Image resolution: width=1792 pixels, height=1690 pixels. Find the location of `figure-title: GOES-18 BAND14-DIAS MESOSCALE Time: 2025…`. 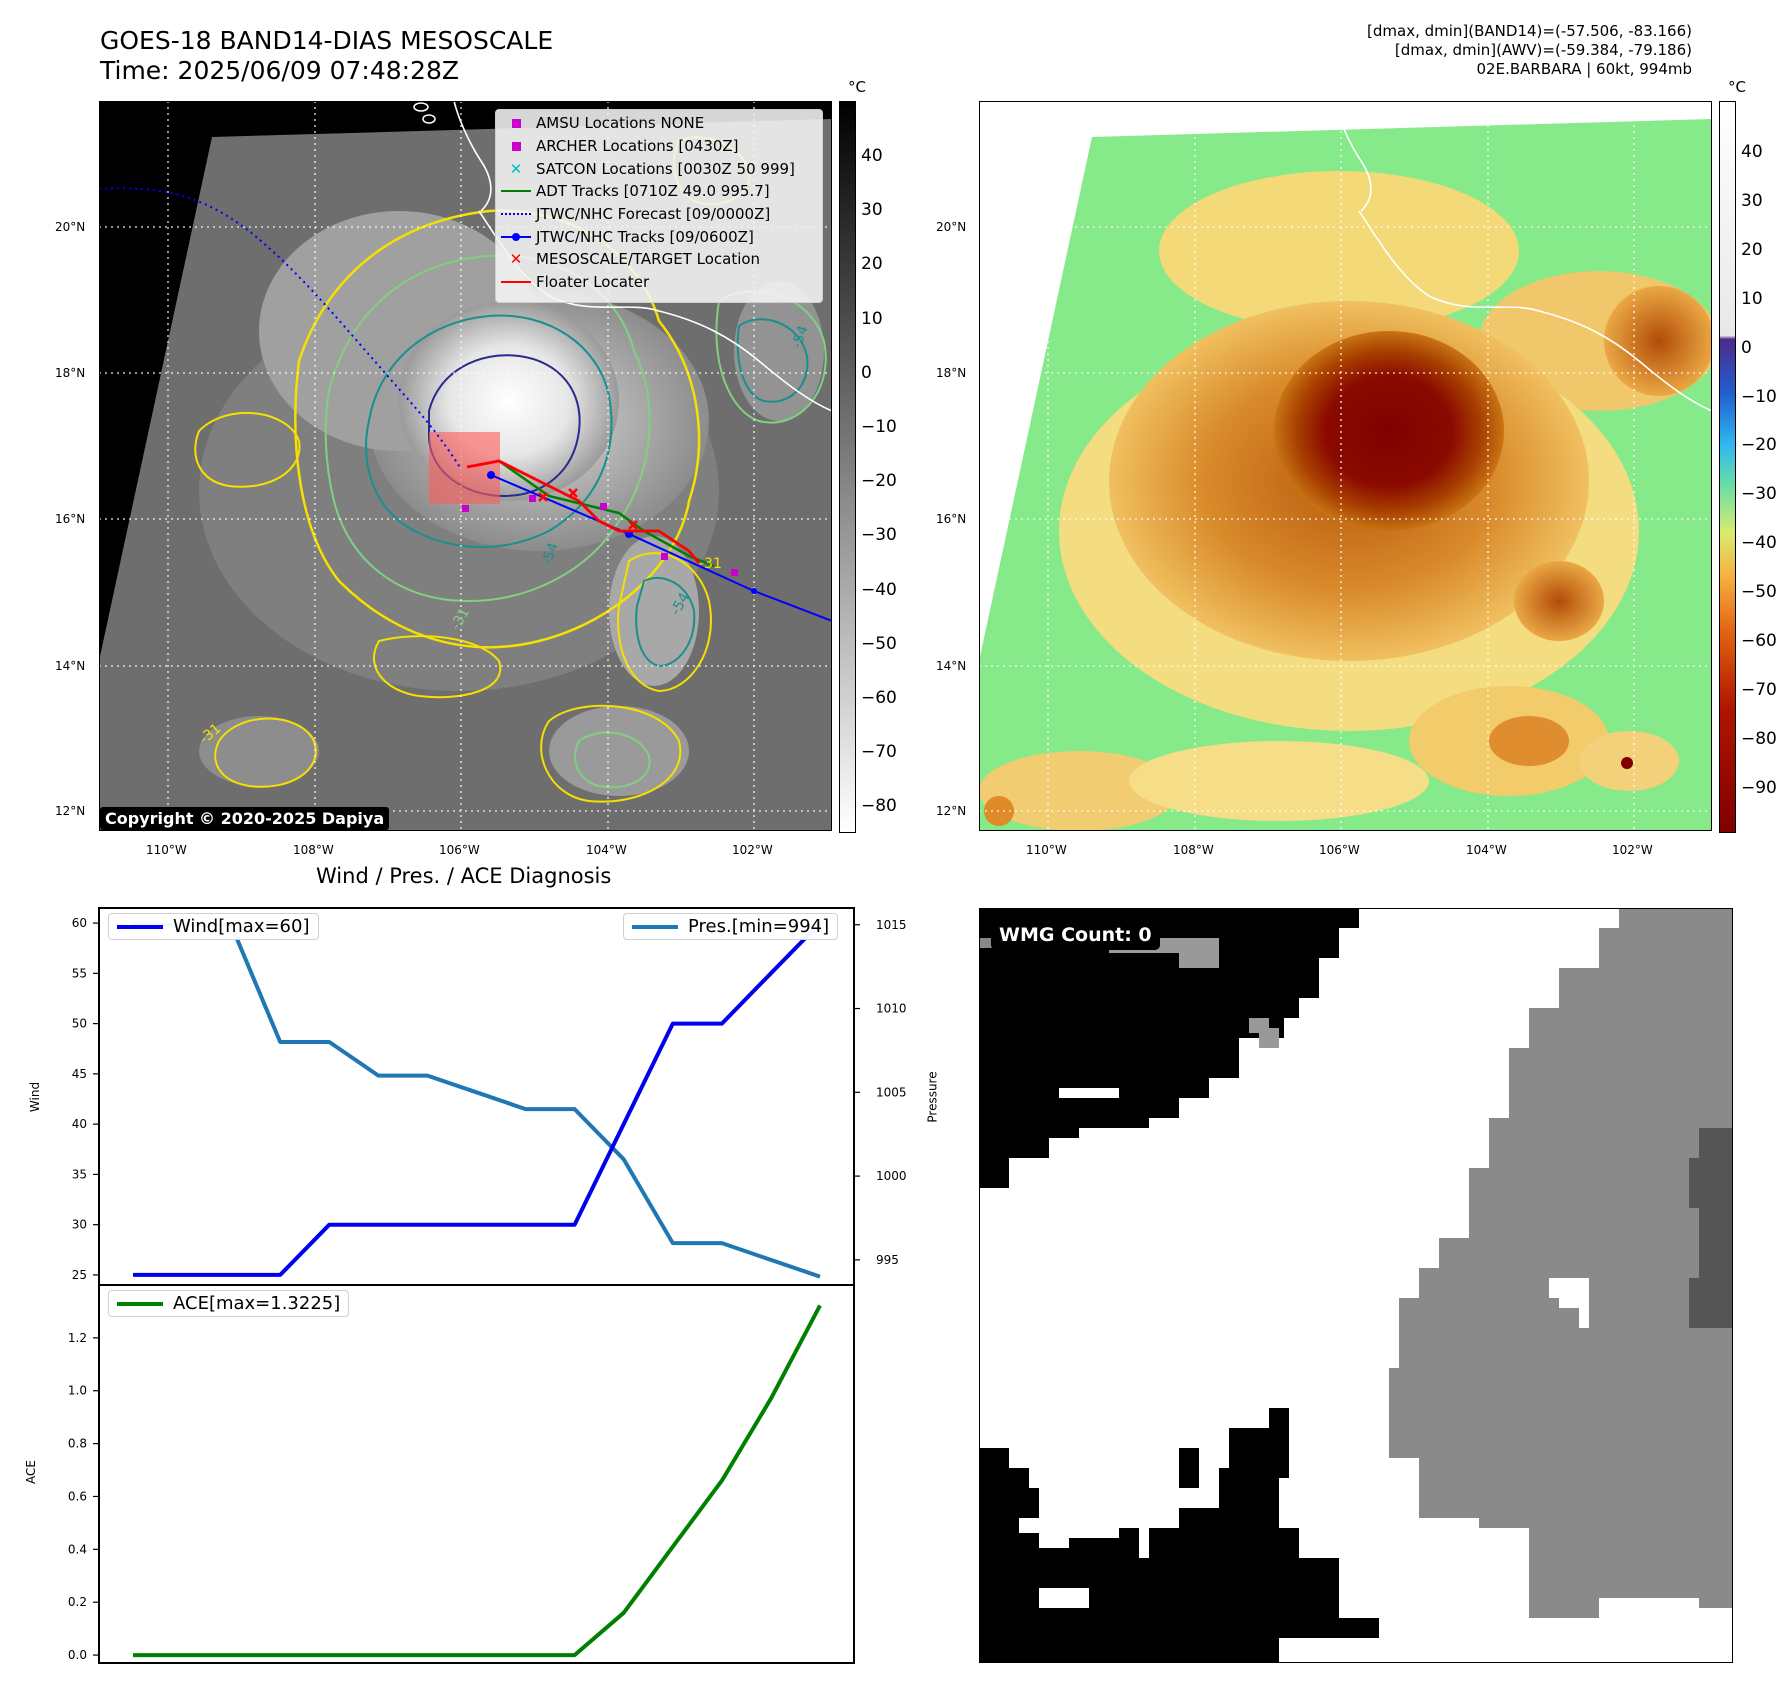

figure-title: GOES-18 BAND14-DIAS MESOSCALE Time: 2025… is located at coordinates (326, 56).